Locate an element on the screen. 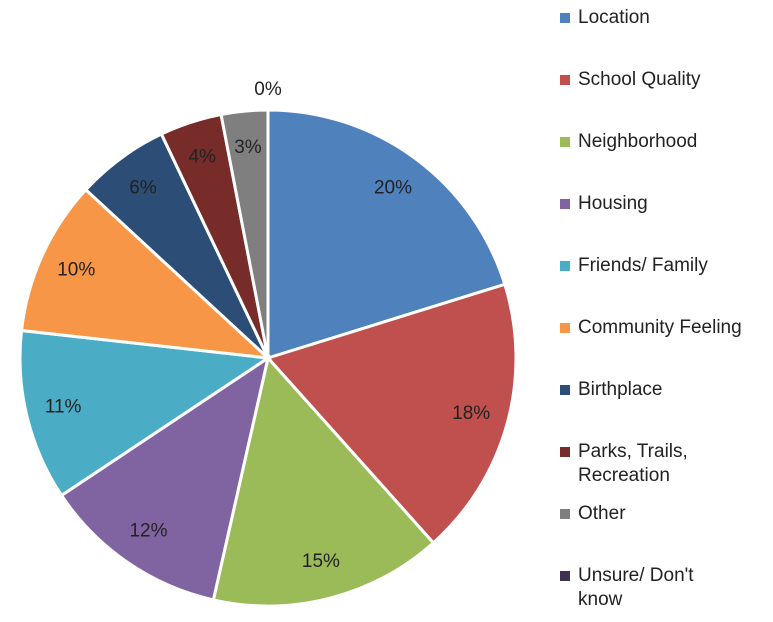  legend-item: Friends/ Family is located at coordinates (662, 266).